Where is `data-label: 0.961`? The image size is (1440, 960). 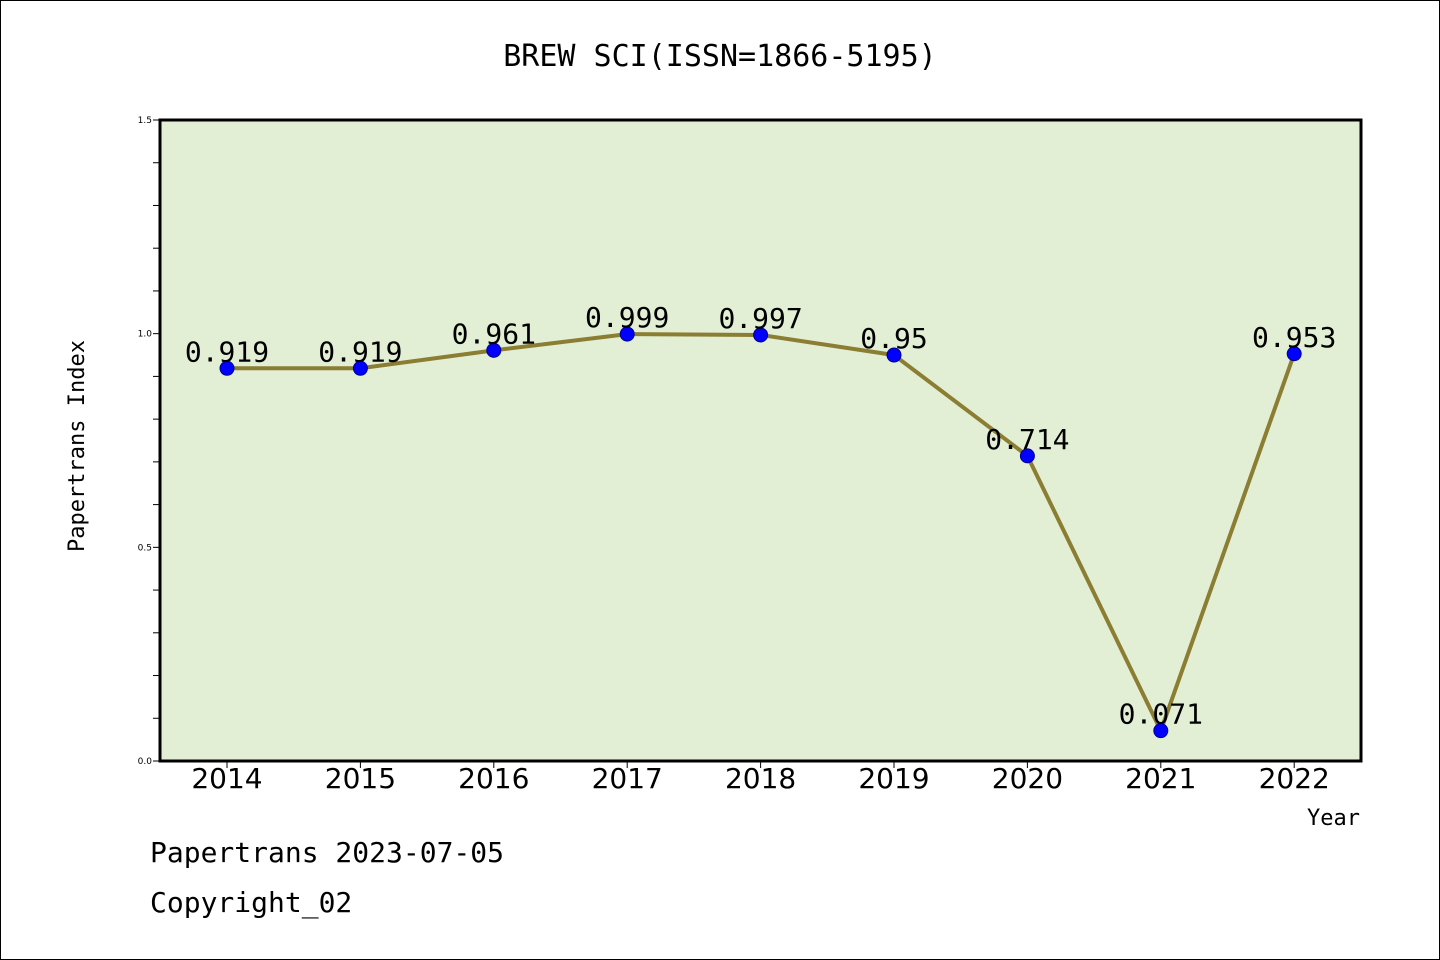
data-label: 0.961 is located at coordinates (494, 333).